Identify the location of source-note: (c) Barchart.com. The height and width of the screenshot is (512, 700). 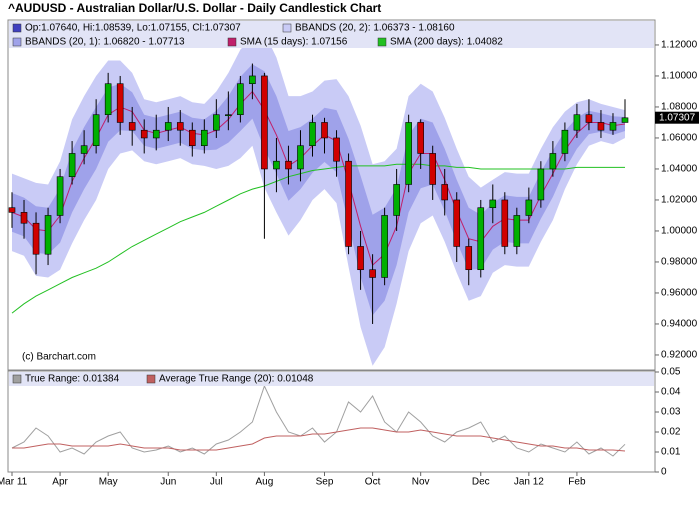
(59, 357).